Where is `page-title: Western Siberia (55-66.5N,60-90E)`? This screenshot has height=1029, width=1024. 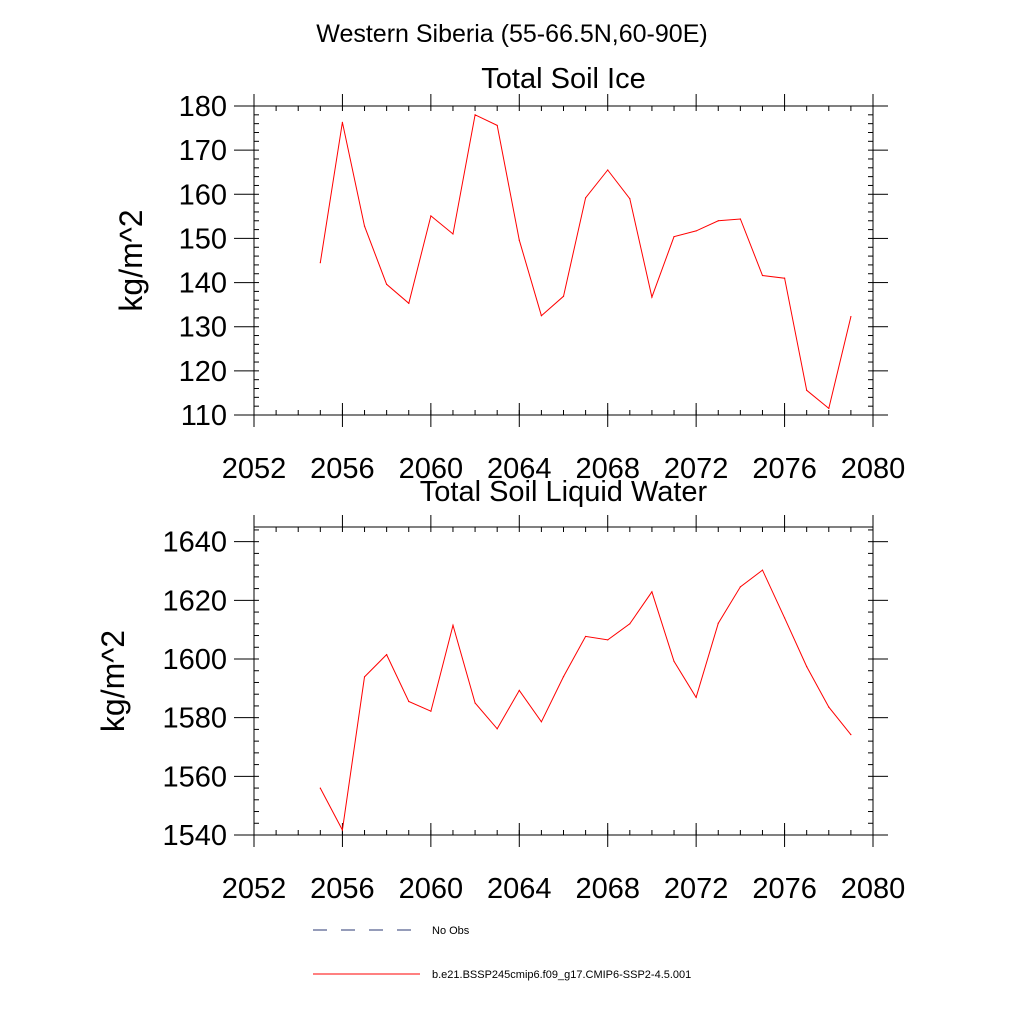
page-title: Western Siberia (55-66.5N,60-90E) is located at coordinates (511, 34).